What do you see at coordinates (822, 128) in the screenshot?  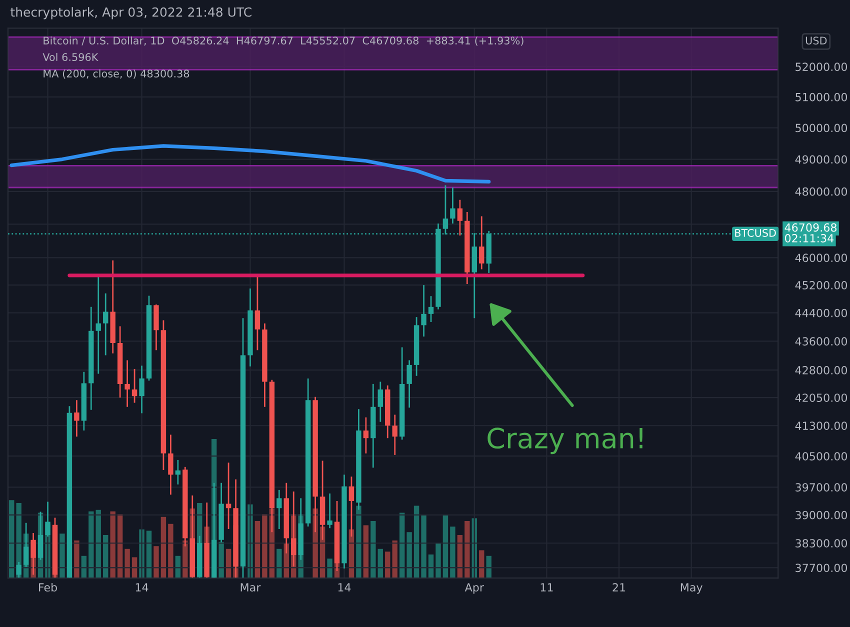 I see `y-tick-label: 50000.00` at bounding box center [822, 128].